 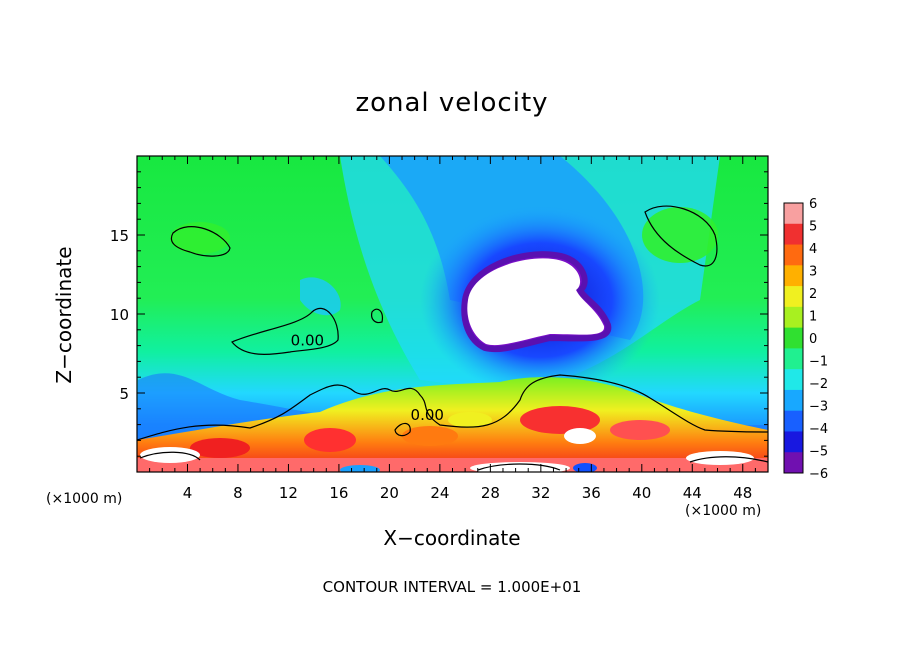 I want to click on y-axis-label: Z−coordinate, so click(x=64, y=315).